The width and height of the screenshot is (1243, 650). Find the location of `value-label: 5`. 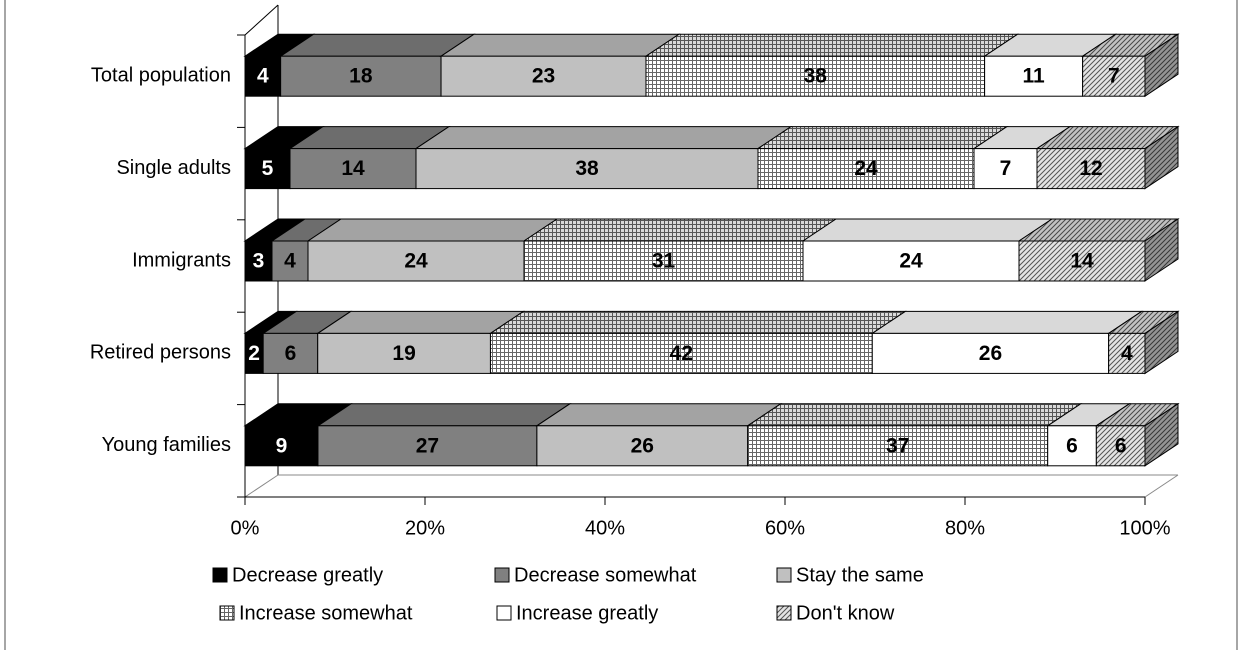

value-label: 5 is located at coordinates (268, 168).